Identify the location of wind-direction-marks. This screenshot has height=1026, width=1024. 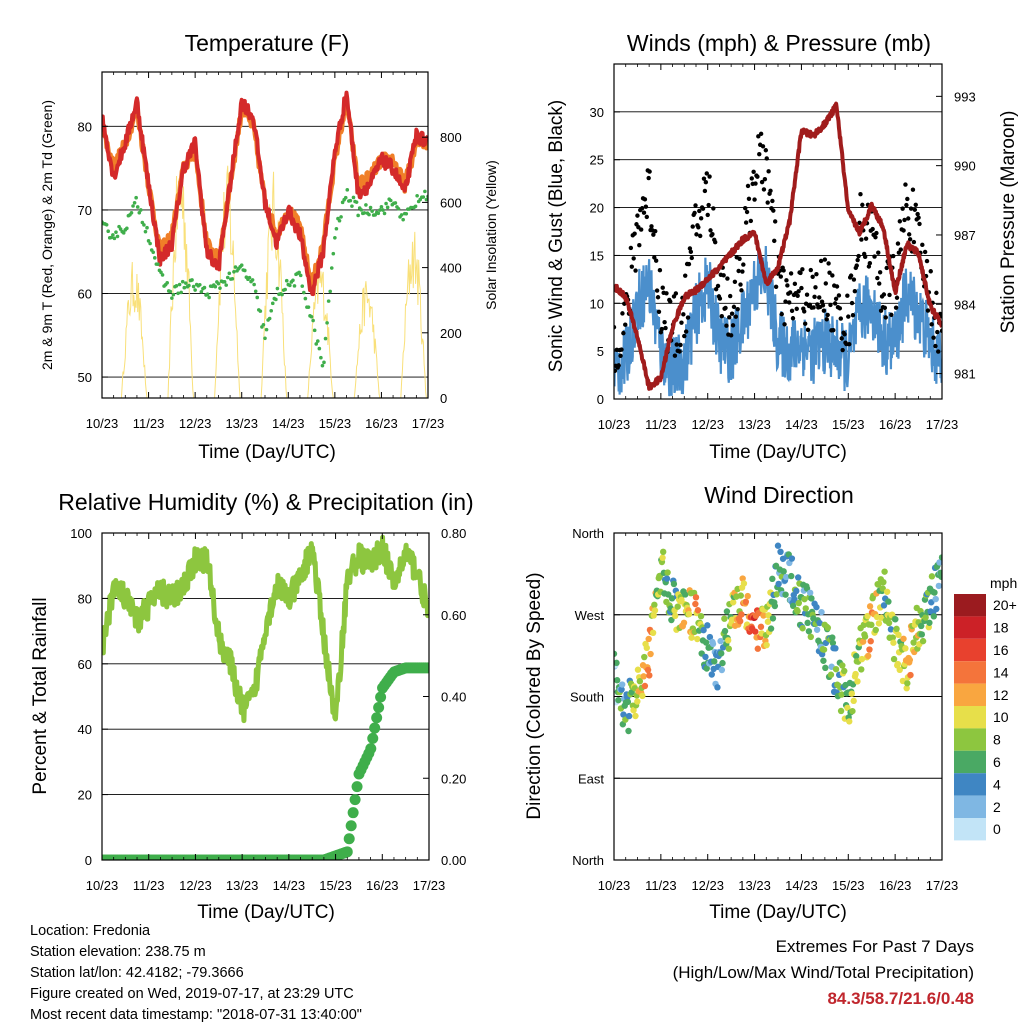
(778, 660).